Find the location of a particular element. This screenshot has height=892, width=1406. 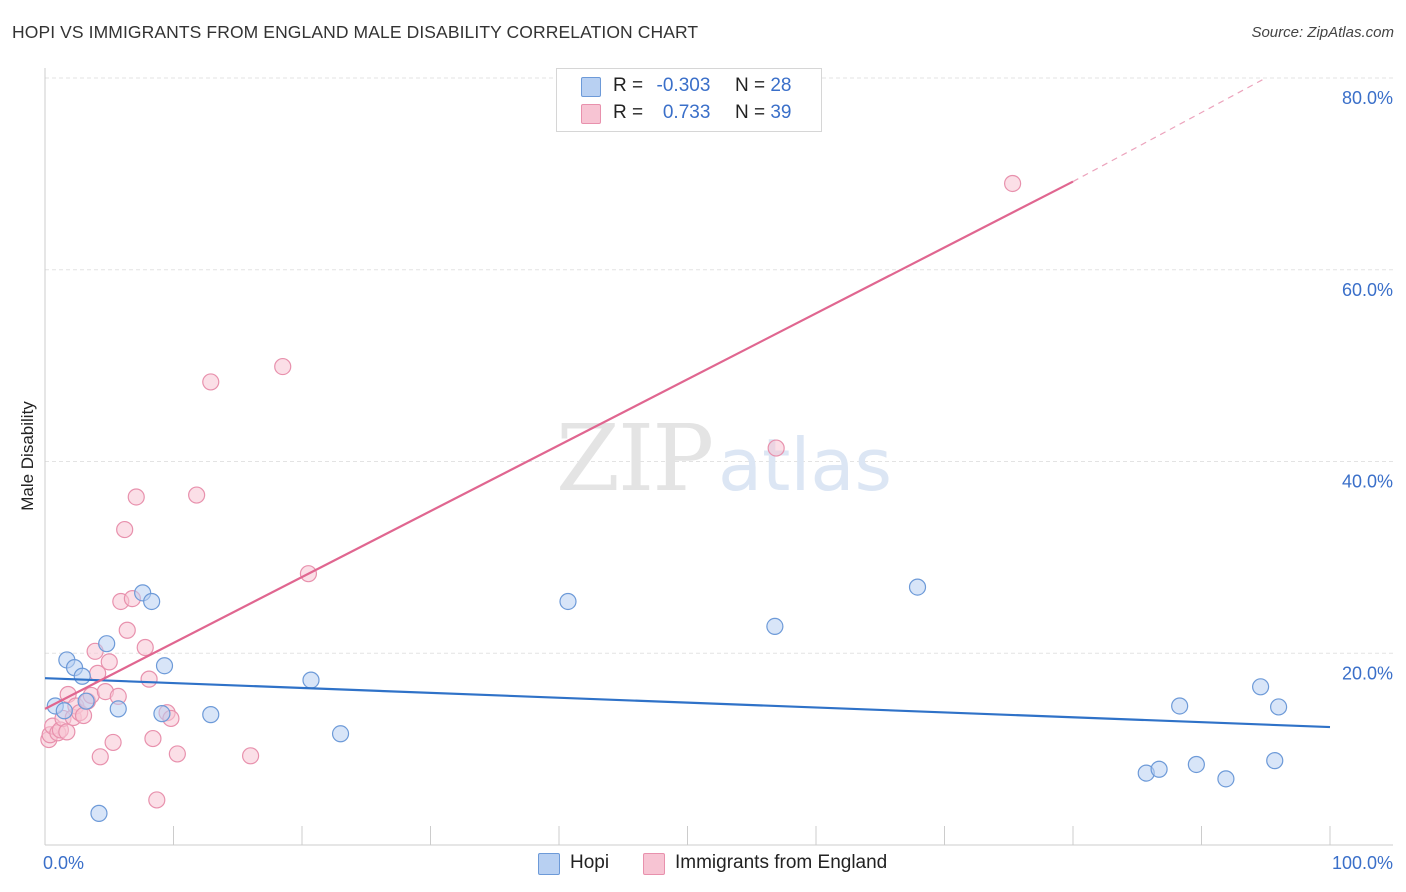

watermark-zip: ZIP is located at coordinates (634, 458).